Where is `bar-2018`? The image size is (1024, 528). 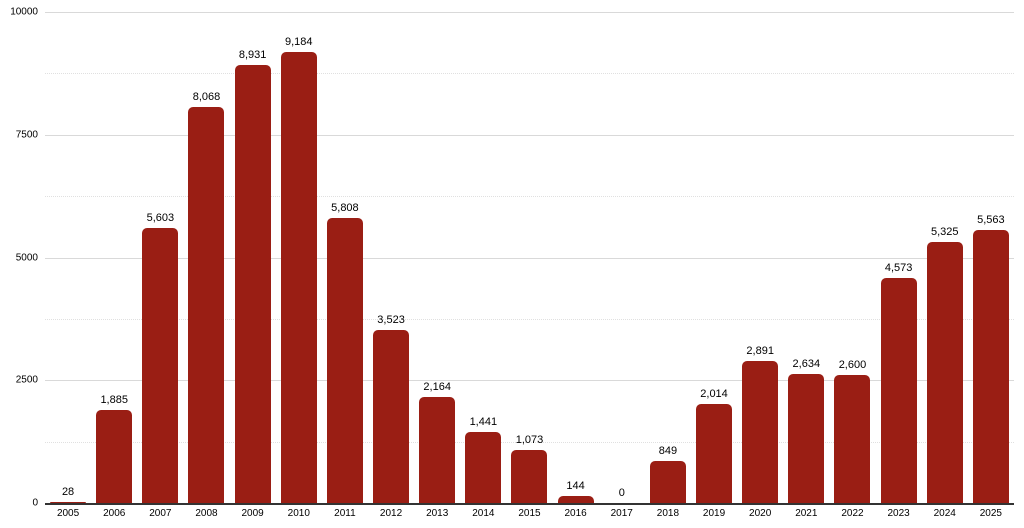 bar-2018 is located at coordinates (667, 482).